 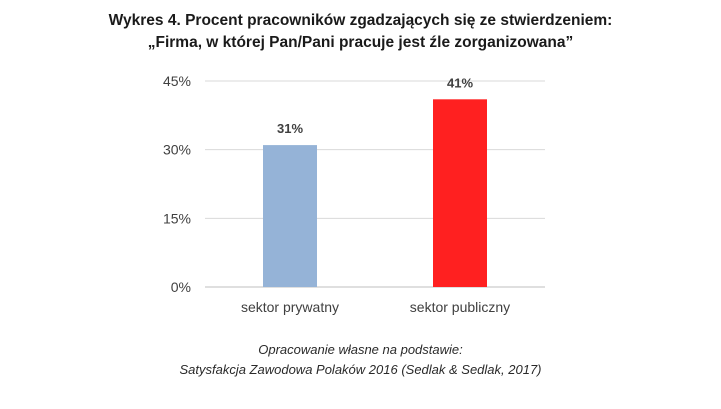 What do you see at coordinates (177, 218) in the screenshot?
I see `y-tick-label: 15%` at bounding box center [177, 218].